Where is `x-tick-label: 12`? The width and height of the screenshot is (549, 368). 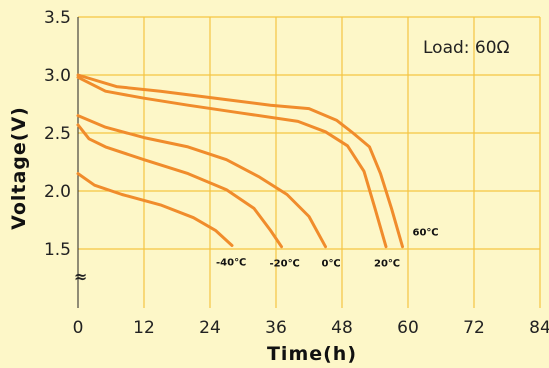
x-tick-label: 12 is located at coordinates (144, 328).